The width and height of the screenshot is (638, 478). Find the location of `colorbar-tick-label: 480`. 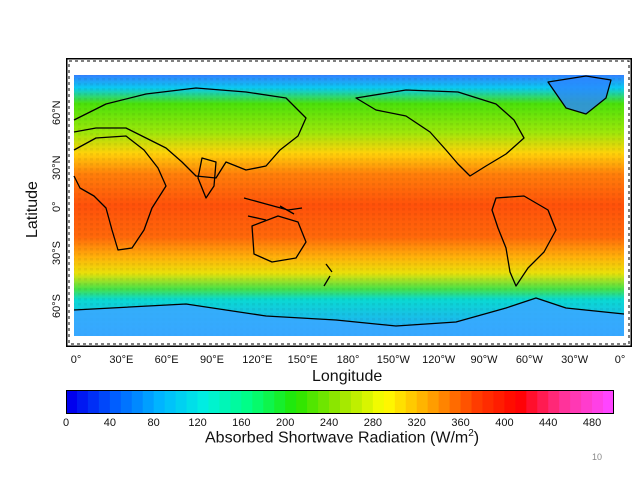

colorbar-tick-label: 480 is located at coordinates (592, 423).